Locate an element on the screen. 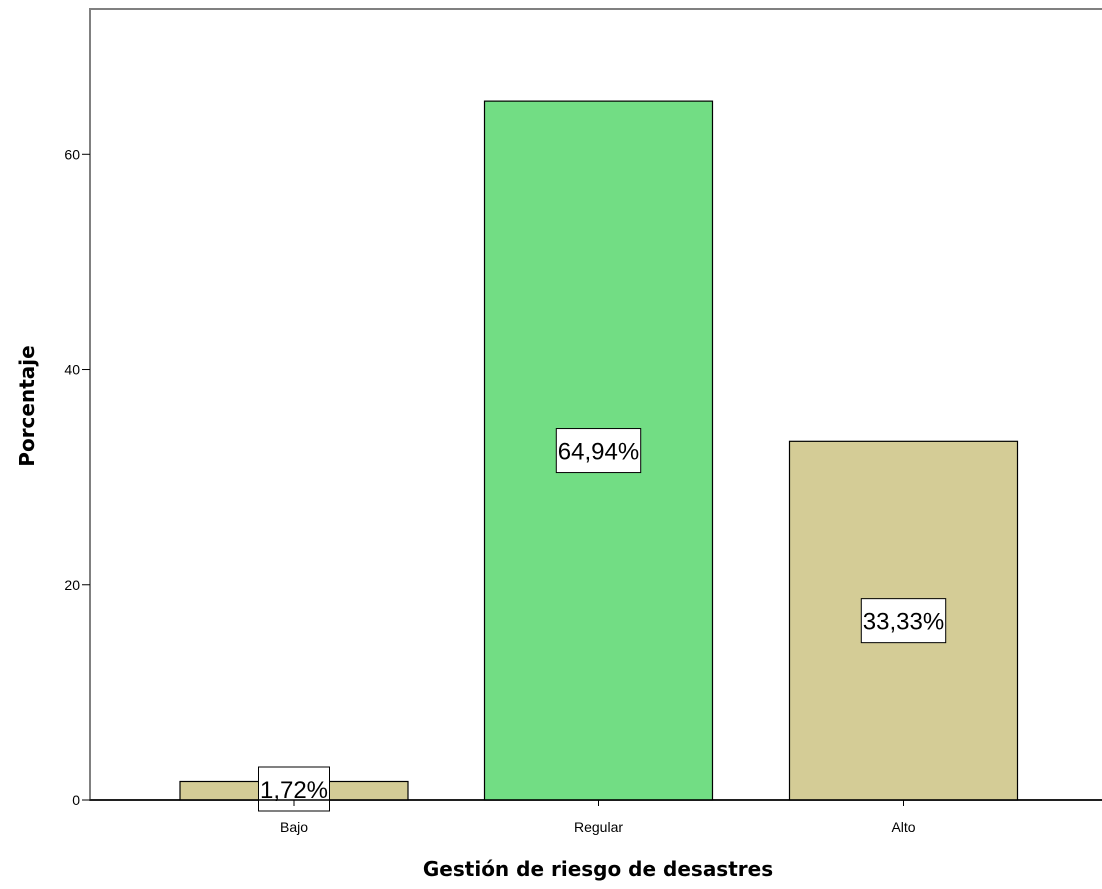 Image resolution: width=1102 pixels, height=889 pixels. x-axis-title: Gestión de riesgo de desastres is located at coordinates (598, 869).